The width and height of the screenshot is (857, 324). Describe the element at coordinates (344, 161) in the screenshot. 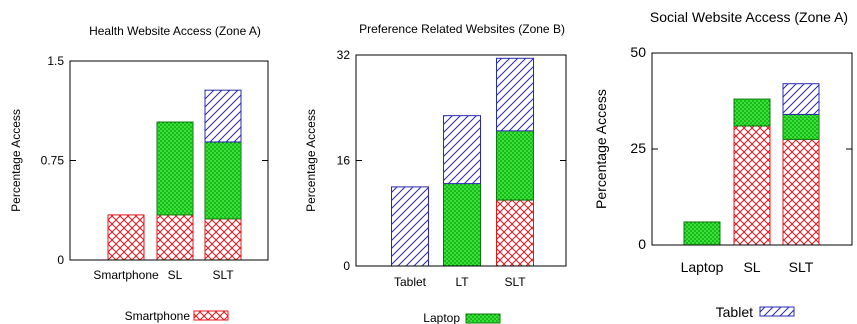

I see `y-tick-label: 16` at that location.